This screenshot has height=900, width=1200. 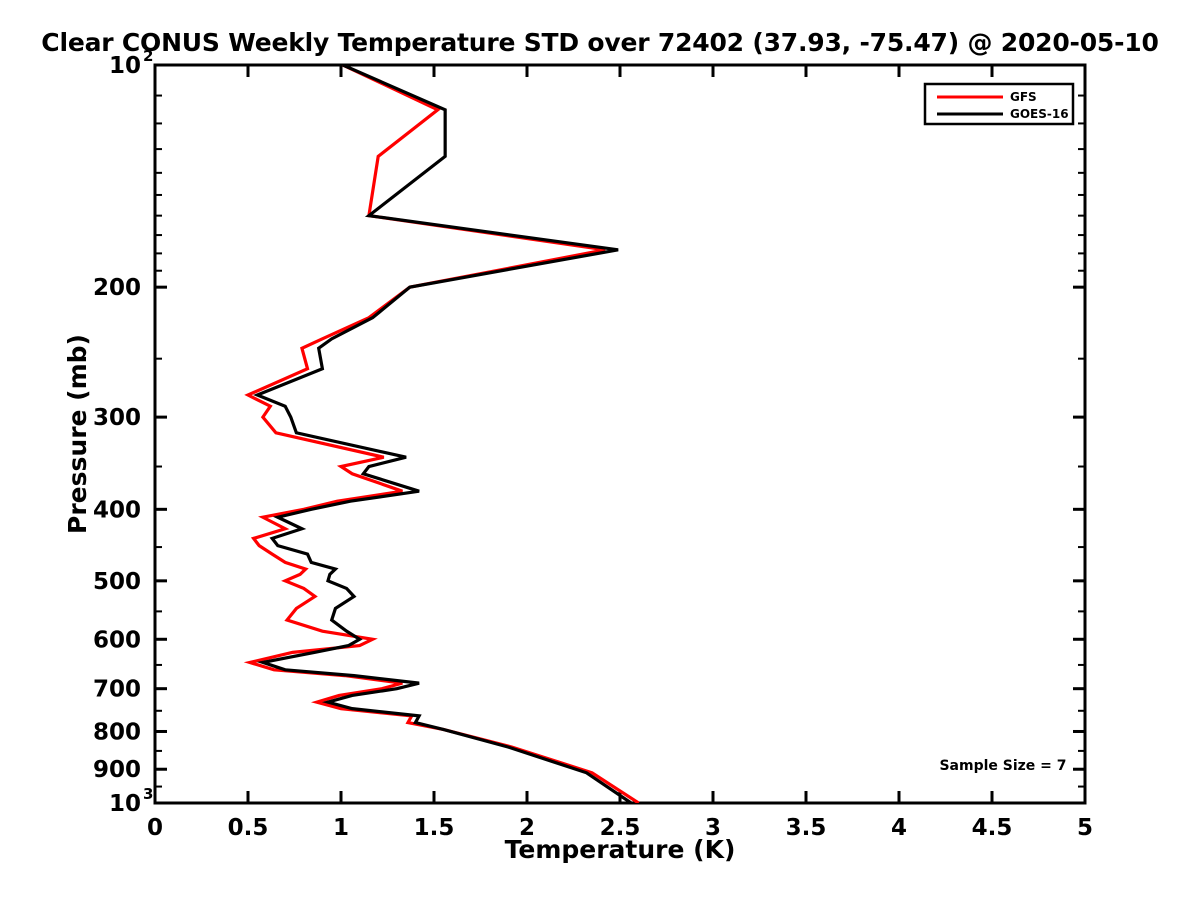 What do you see at coordinates (527, 828) in the screenshot?
I see `x-tick-label: 2` at bounding box center [527, 828].